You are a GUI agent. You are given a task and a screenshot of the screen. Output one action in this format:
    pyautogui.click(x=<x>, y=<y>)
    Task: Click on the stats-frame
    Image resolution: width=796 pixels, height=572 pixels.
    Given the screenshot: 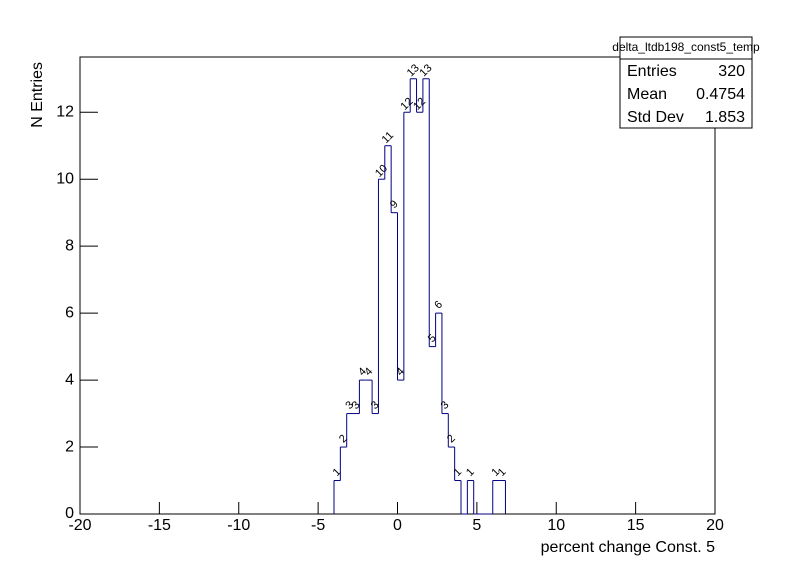 What is the action you would take?
    pyautogui.click(x=686, y=82)
    